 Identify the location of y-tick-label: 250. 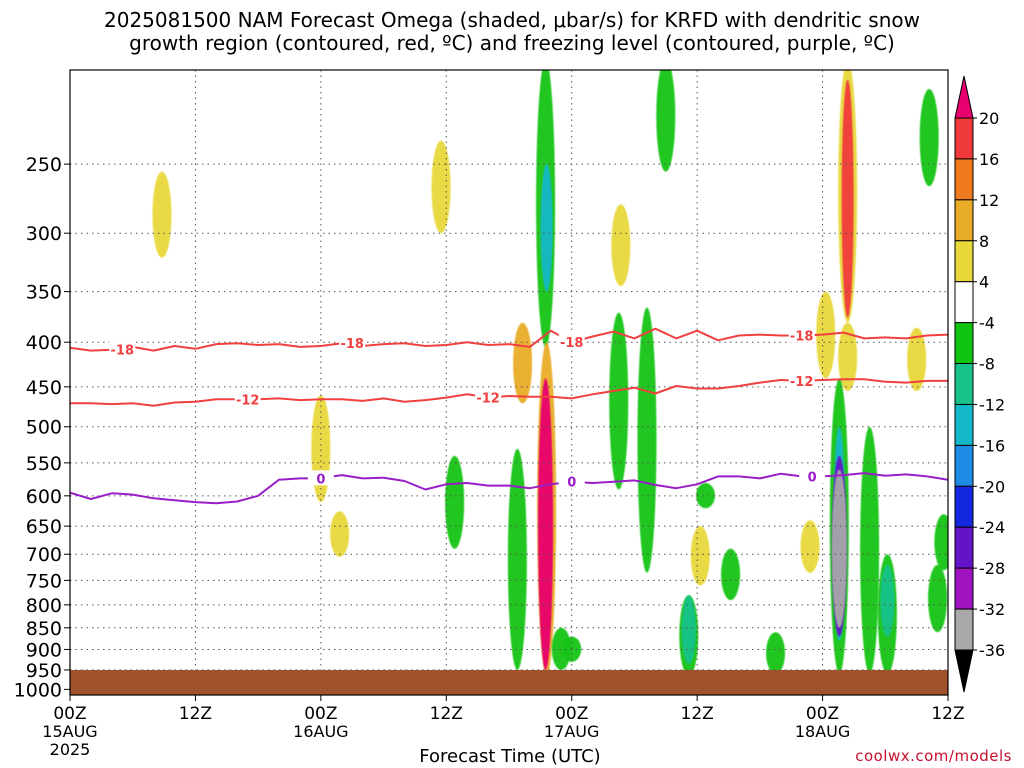
(44, 165).